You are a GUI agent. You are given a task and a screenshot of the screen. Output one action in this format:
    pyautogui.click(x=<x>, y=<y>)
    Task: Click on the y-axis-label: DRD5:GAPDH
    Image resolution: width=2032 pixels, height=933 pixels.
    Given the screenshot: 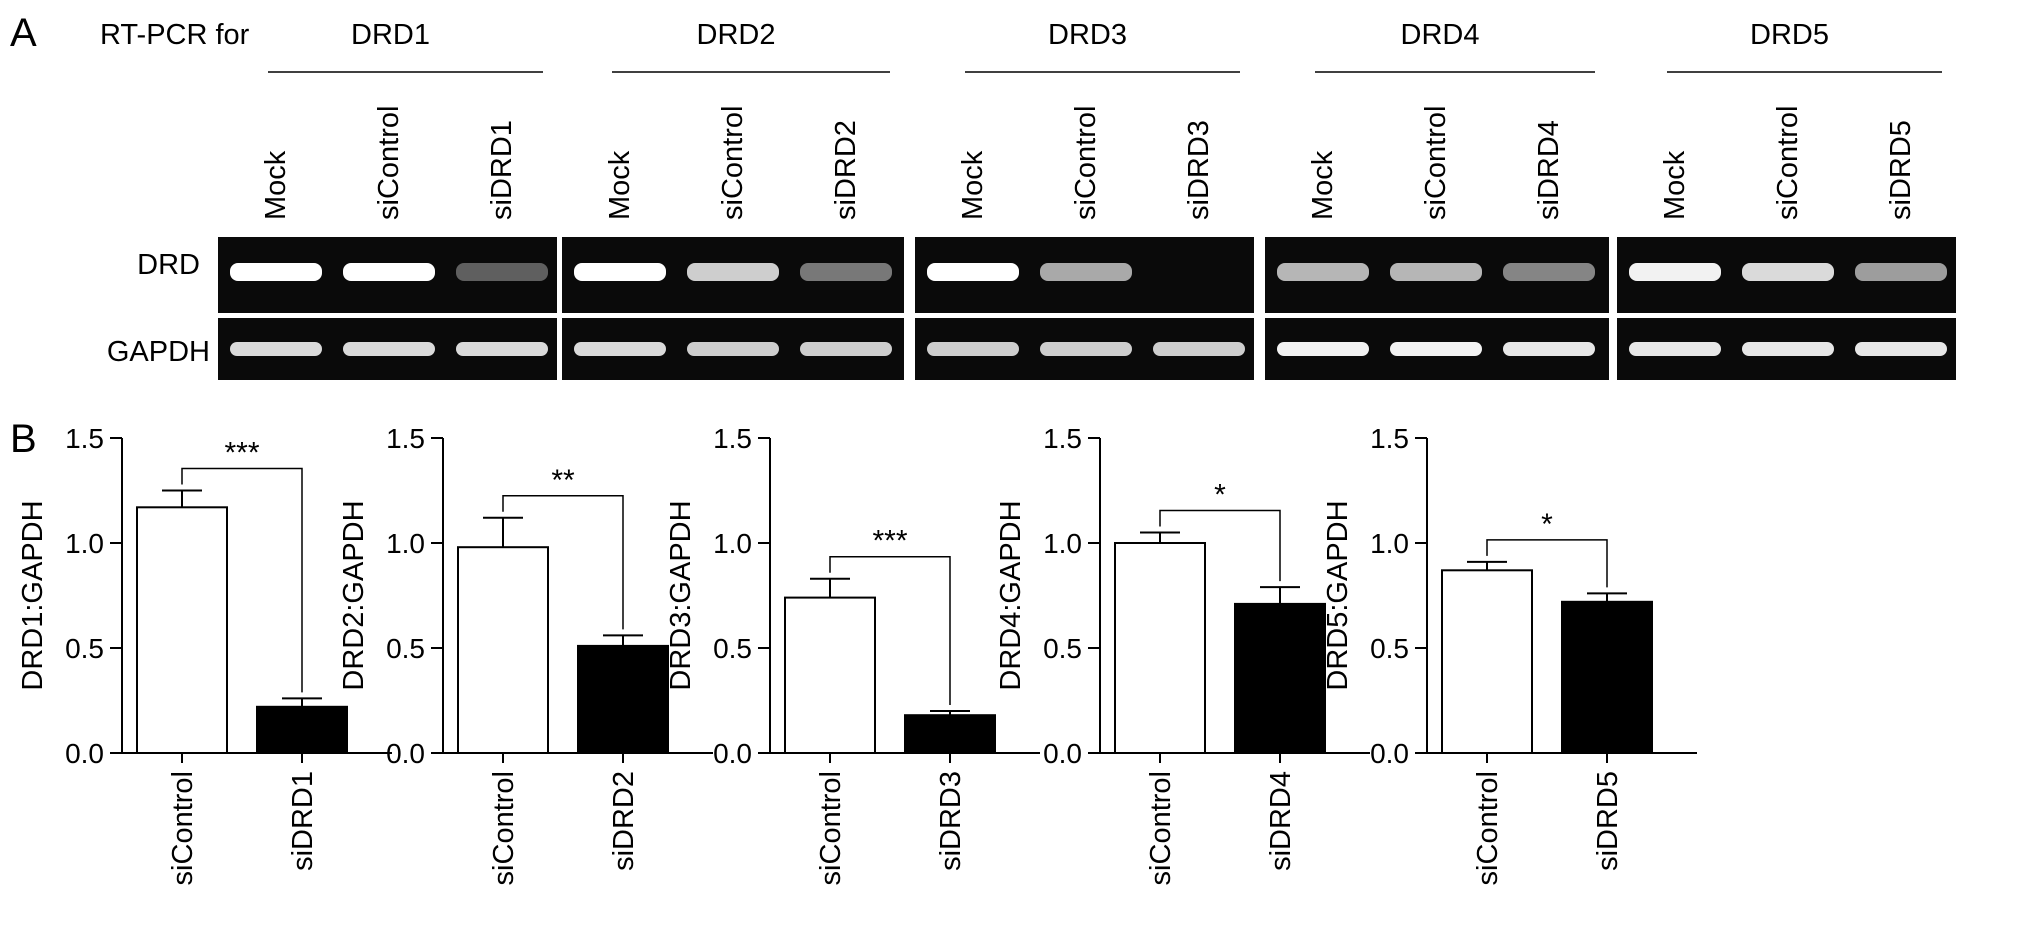 What is the action you would take?
    pyautogui.click(x=1338, y=595)
    